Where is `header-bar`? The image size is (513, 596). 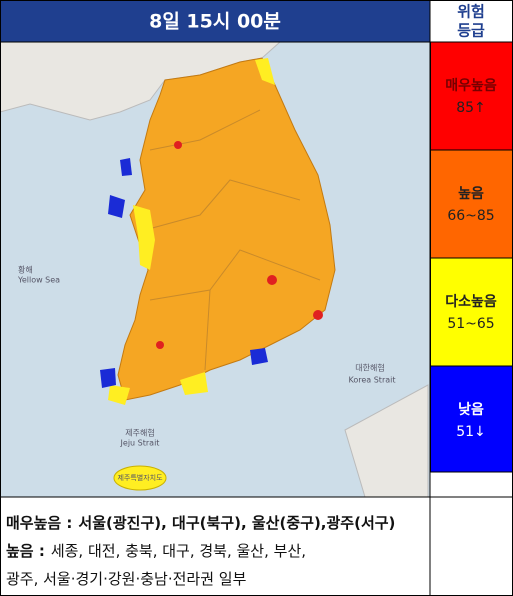
header-bar is located at coordinates (215, 21).